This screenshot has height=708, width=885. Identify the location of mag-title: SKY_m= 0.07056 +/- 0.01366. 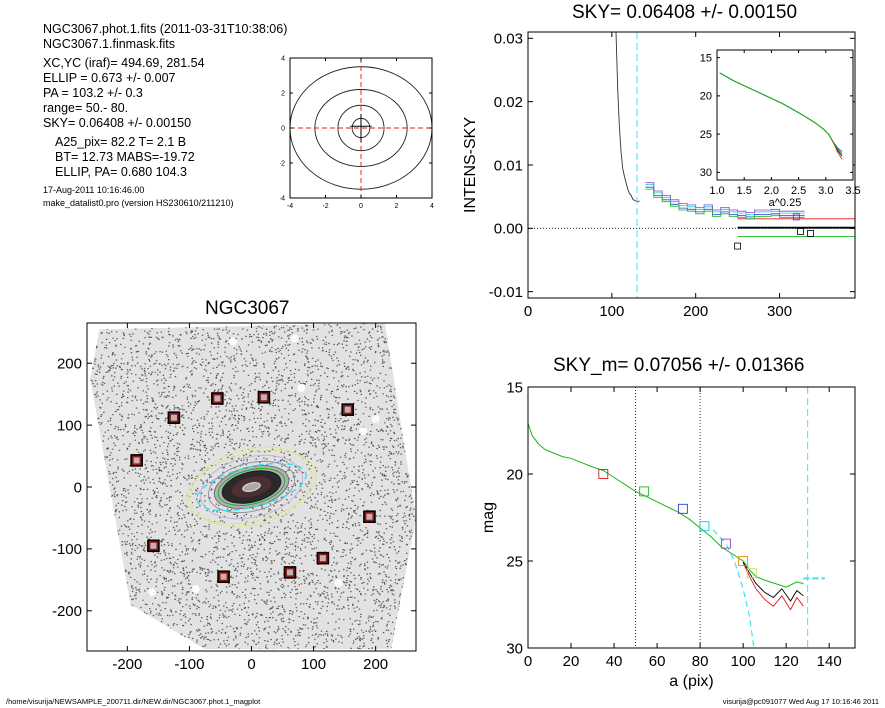
(679, 365).